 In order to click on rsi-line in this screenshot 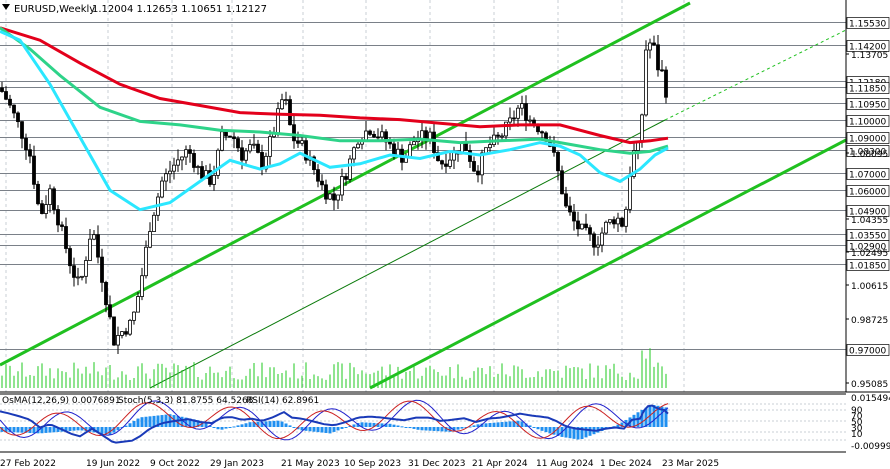, I will do `click(334, 424)`.